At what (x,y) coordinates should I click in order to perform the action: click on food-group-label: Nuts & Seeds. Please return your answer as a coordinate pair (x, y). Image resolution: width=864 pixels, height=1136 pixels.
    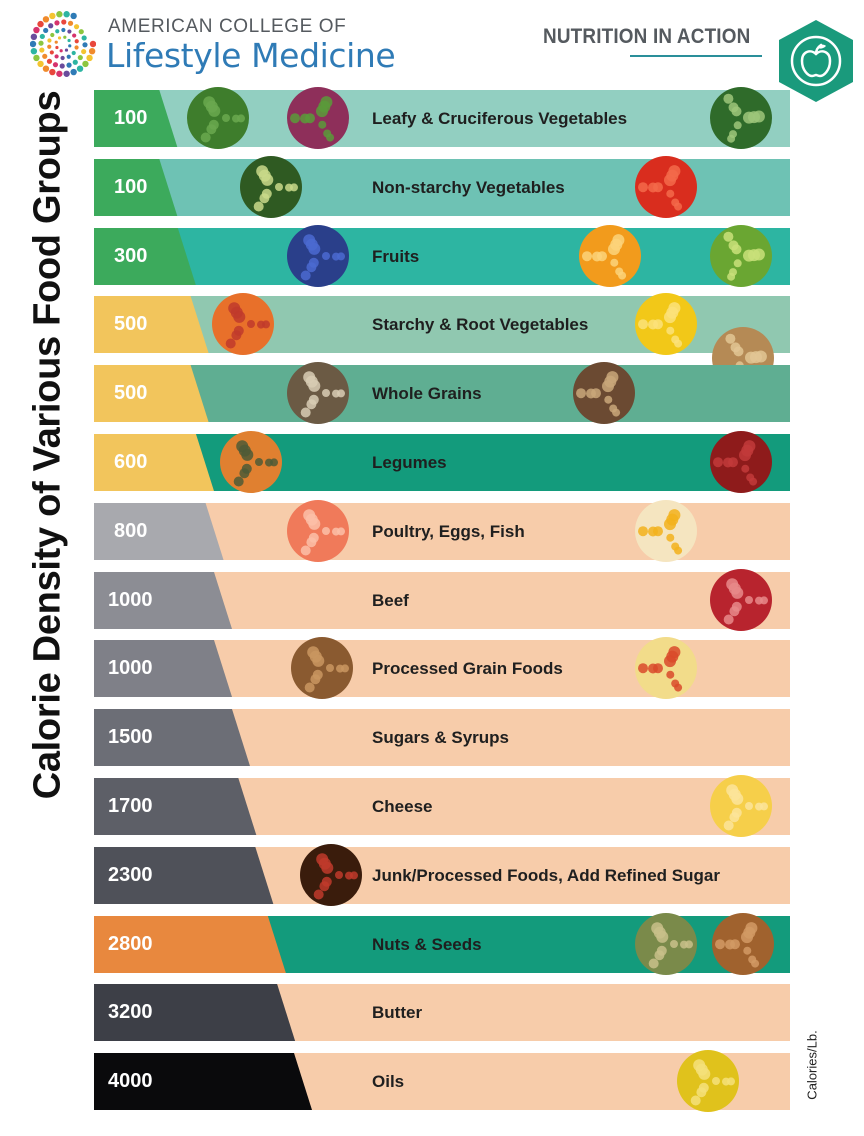
    Looking at the image, I should click on (427, 944).